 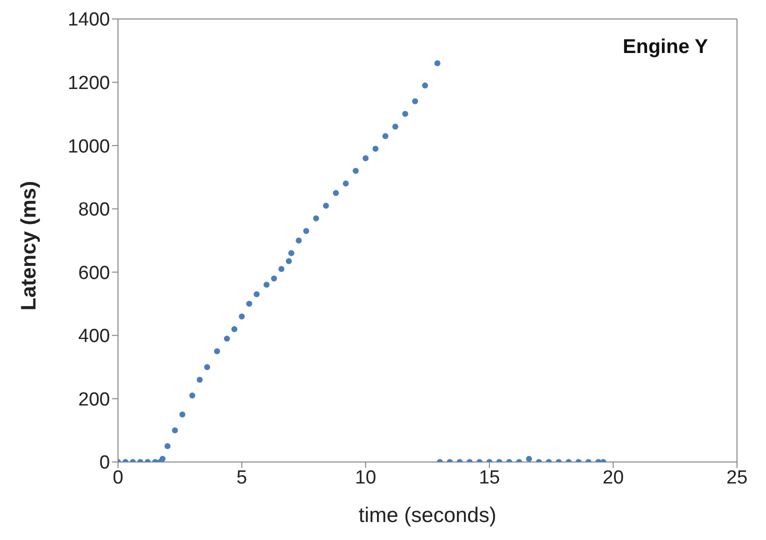 What do you see at coordinates (613, 477) in the screenshot?
I see `x-tick-label: 20` at bounding box center [613, 477].